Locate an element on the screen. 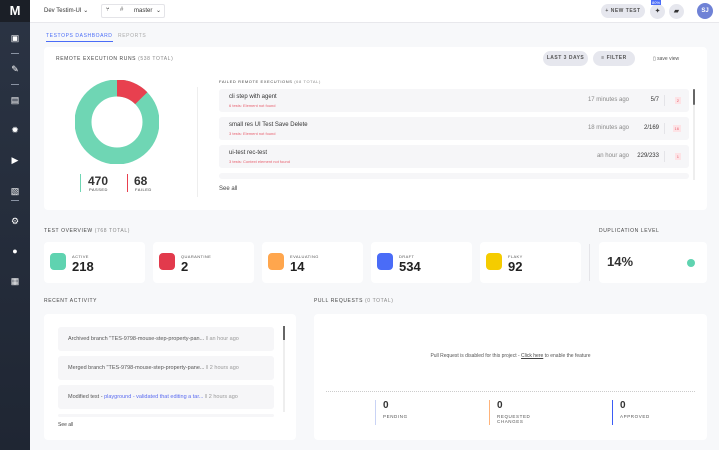  progress-badge: 80% is located at coordinates (656, 2).